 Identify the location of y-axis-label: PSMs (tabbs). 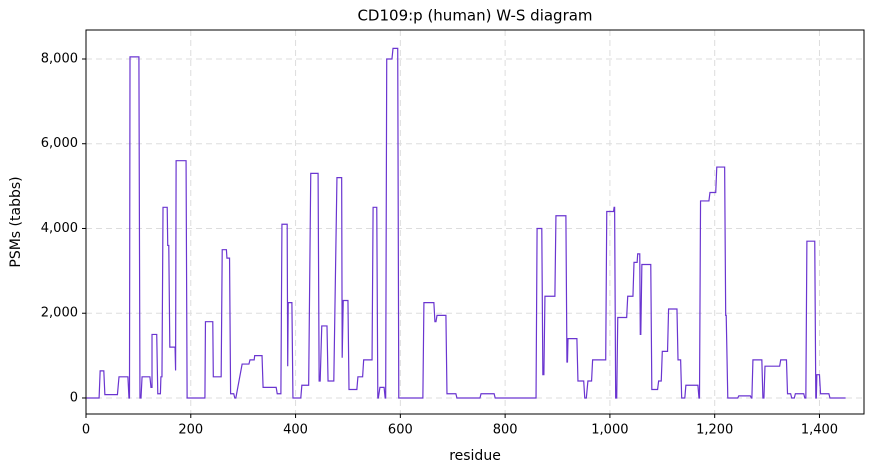
(16, 221).